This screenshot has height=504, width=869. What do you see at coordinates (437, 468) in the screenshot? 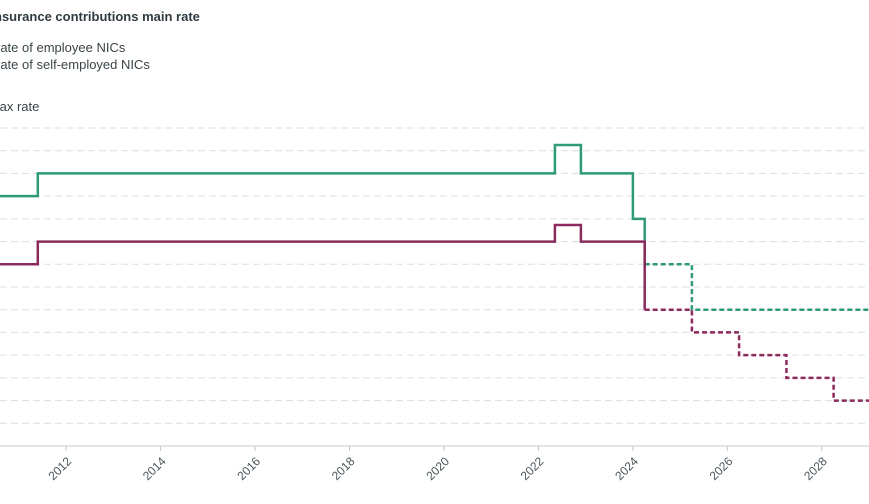
I see `x-tick-label: 2020` at bounding box center [437, 468].